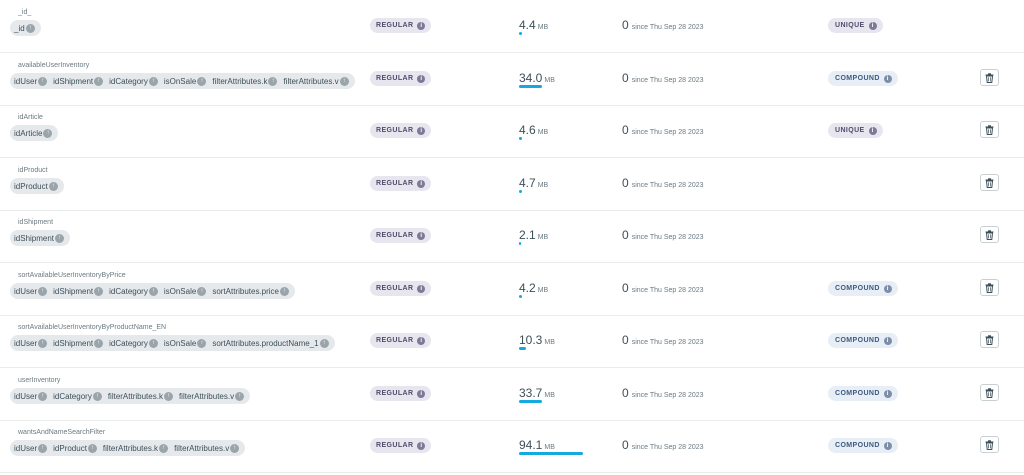 The height and width of the screenshot is (475, 1024). Describe the element at coordinates (533, 130) in the screenshot. I see `index-size: 4.6 MB` at that location.